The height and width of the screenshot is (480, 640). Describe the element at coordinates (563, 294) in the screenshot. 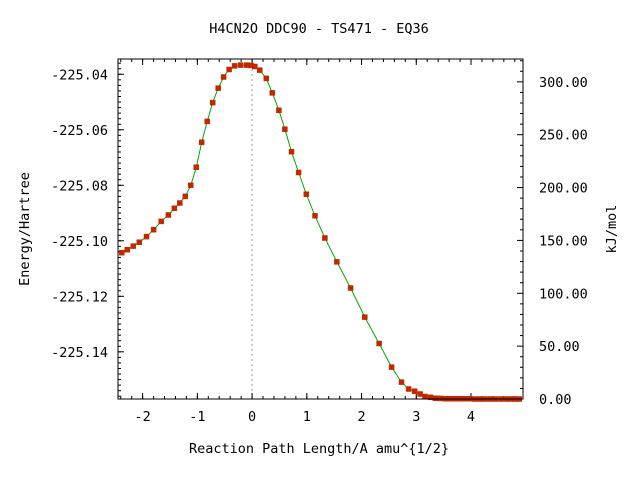

I see `y2-tick-label: 100.00` at that location.